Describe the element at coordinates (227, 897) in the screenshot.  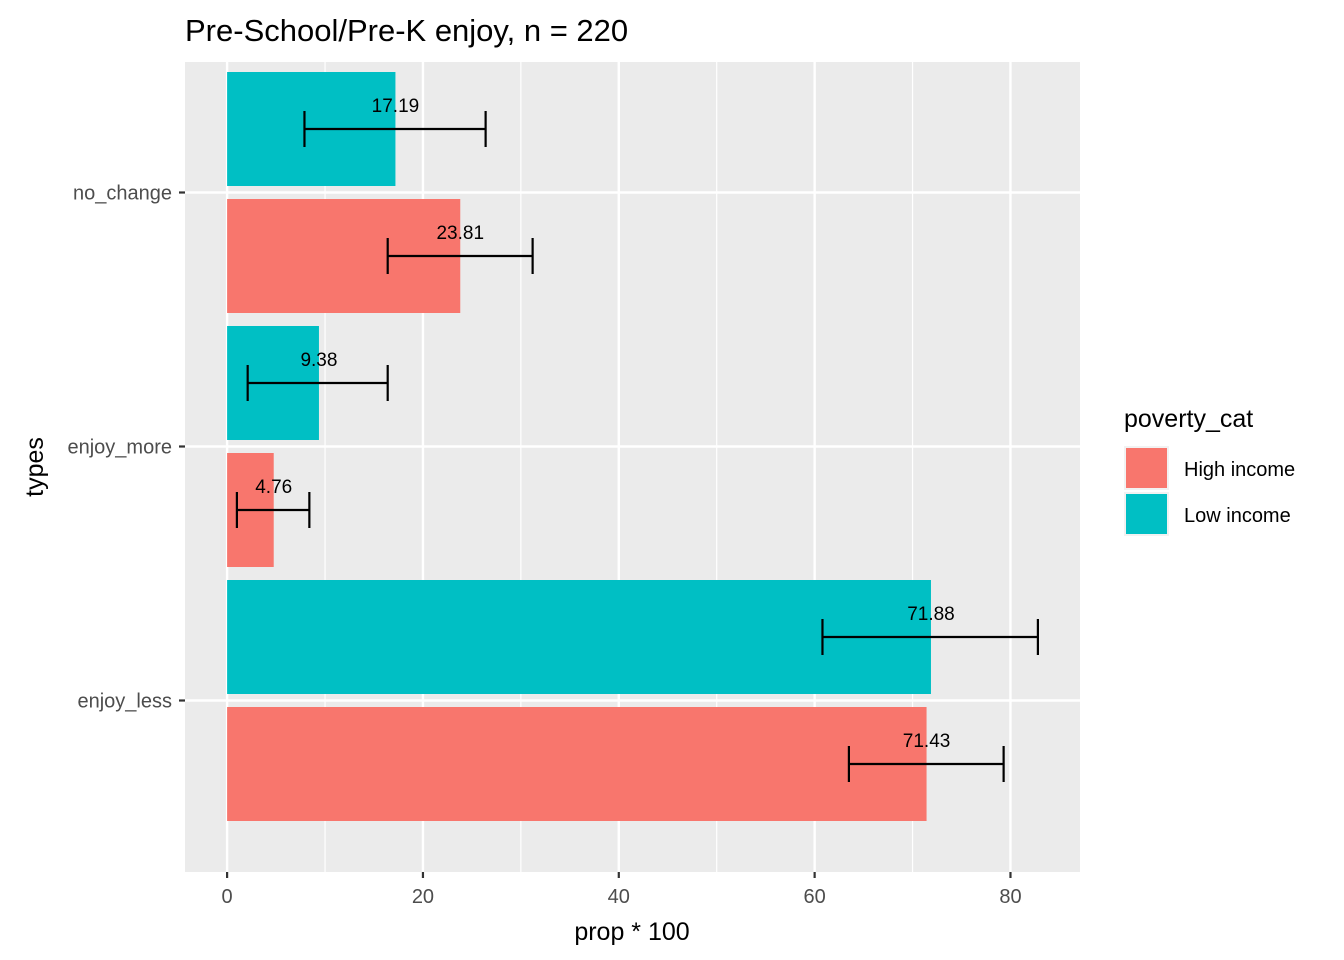
I see `x-tick-label: 0` at that location.